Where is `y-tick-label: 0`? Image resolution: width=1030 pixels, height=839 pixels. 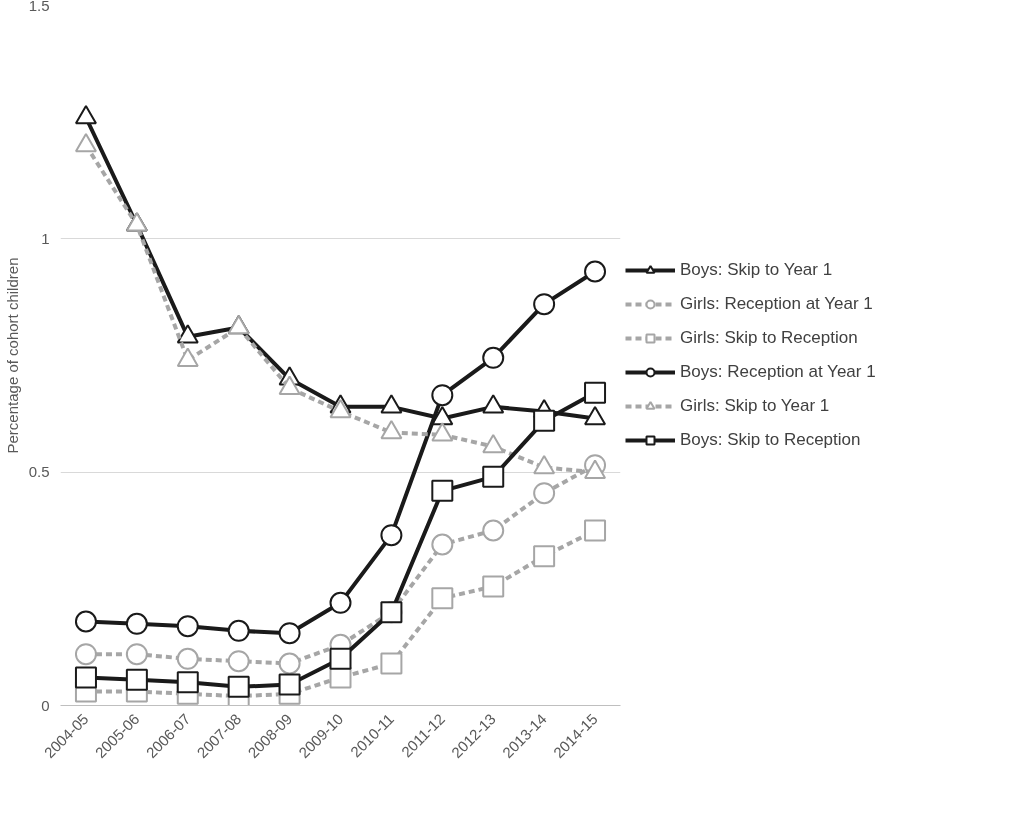 y-tick-label: 0 is located at coordinates (45, 705).